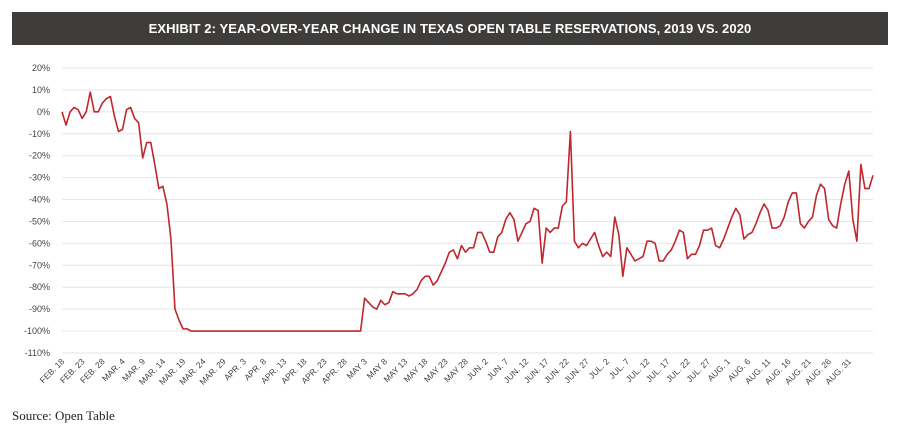 The image size is (900, 444). Describe the element at coordinates (599, 368) in the screenshot. I see `x-tick-label: JUL. 2` at that location.